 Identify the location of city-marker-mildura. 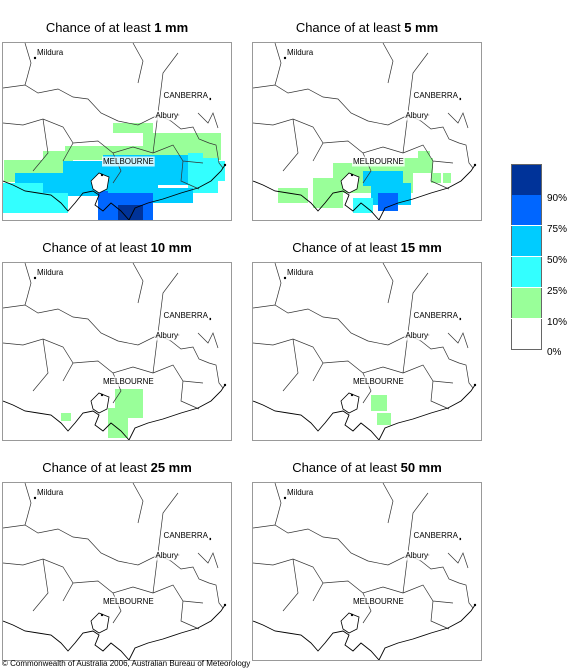
(285, 498).